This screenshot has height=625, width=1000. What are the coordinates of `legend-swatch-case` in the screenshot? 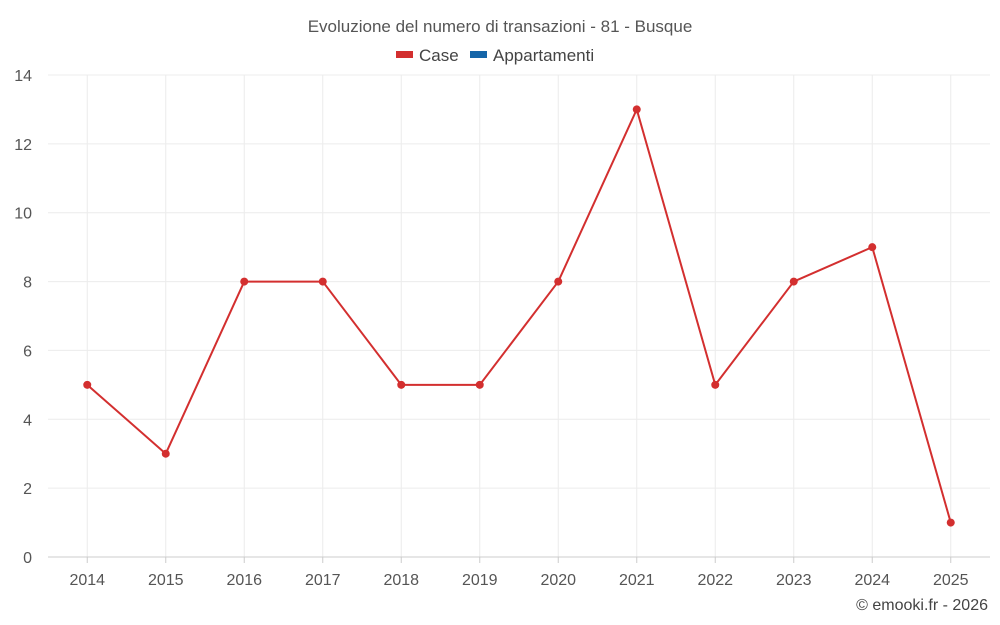 It's located at (404, 54).